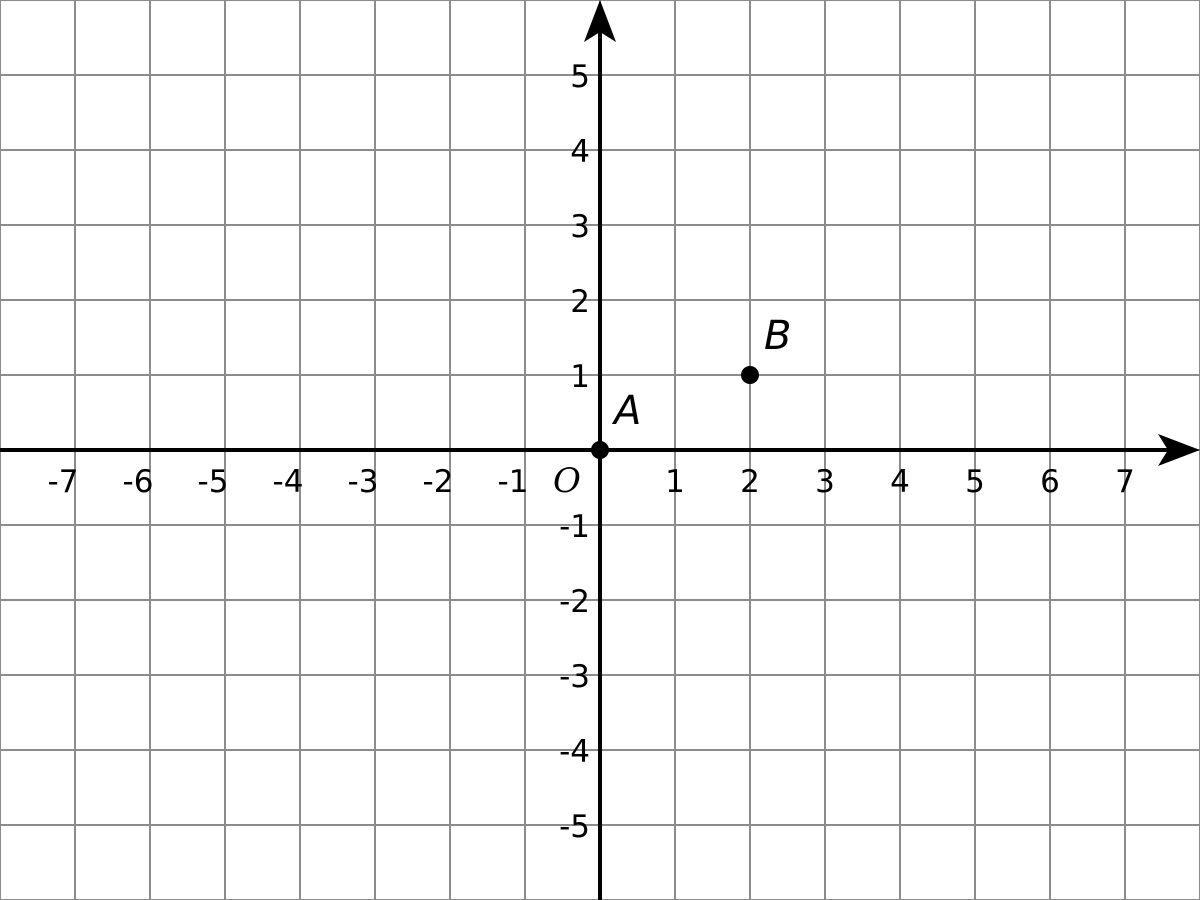  What do you see at coordinates (363, 482) in the screenshot?
I see `x-tick-label: -3` at bounding box center [363, 482].